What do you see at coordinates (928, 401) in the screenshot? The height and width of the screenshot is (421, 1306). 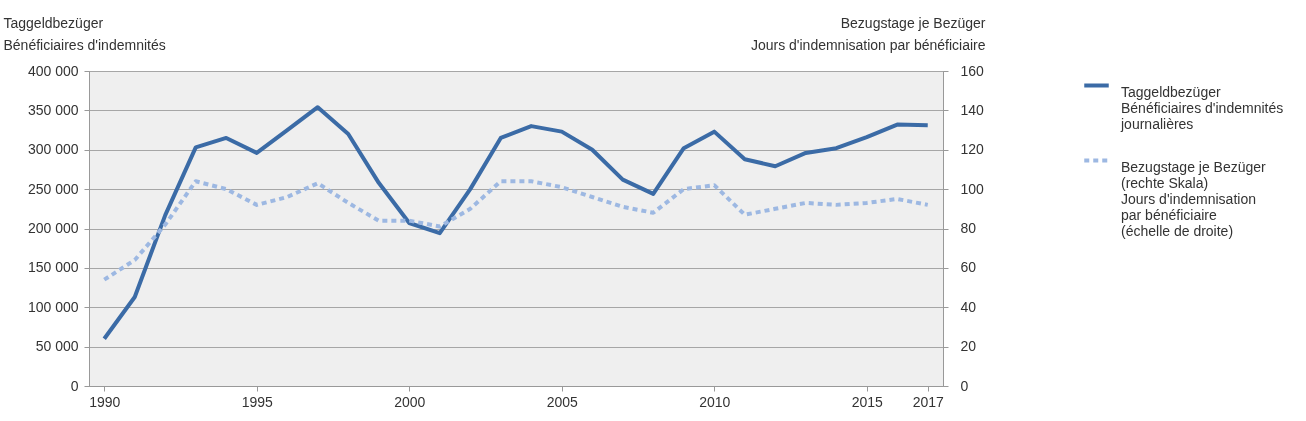 I see `x-tick-label: 2017` at bounding box center [928, 401].